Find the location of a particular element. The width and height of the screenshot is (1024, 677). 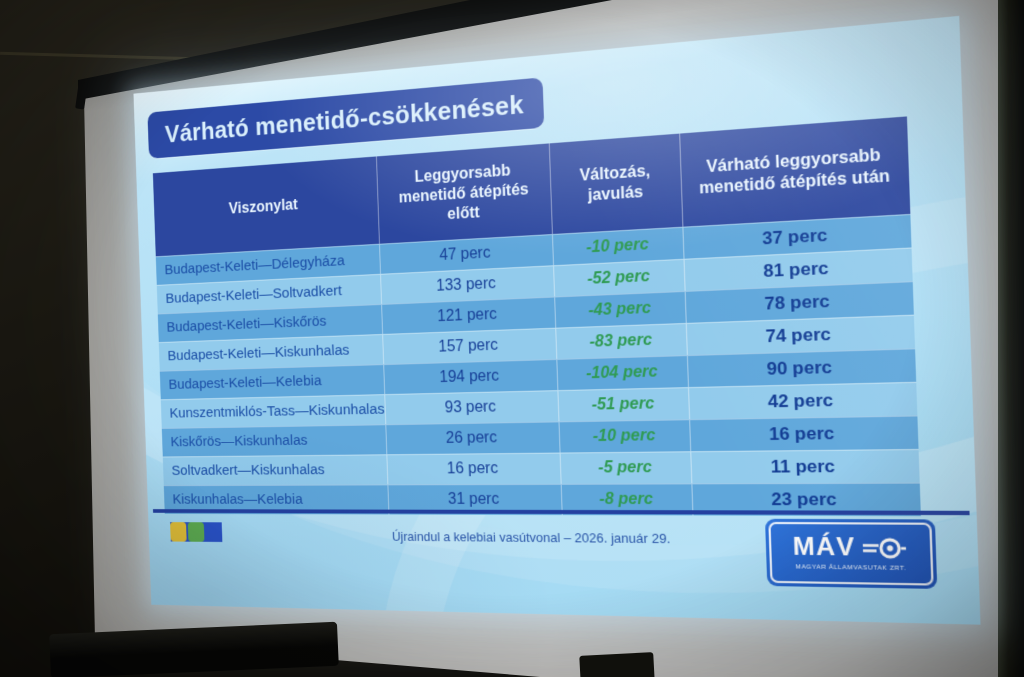

route-cell: Soltvadkert—Kiskunhalas is located at coordinates (248, 470).